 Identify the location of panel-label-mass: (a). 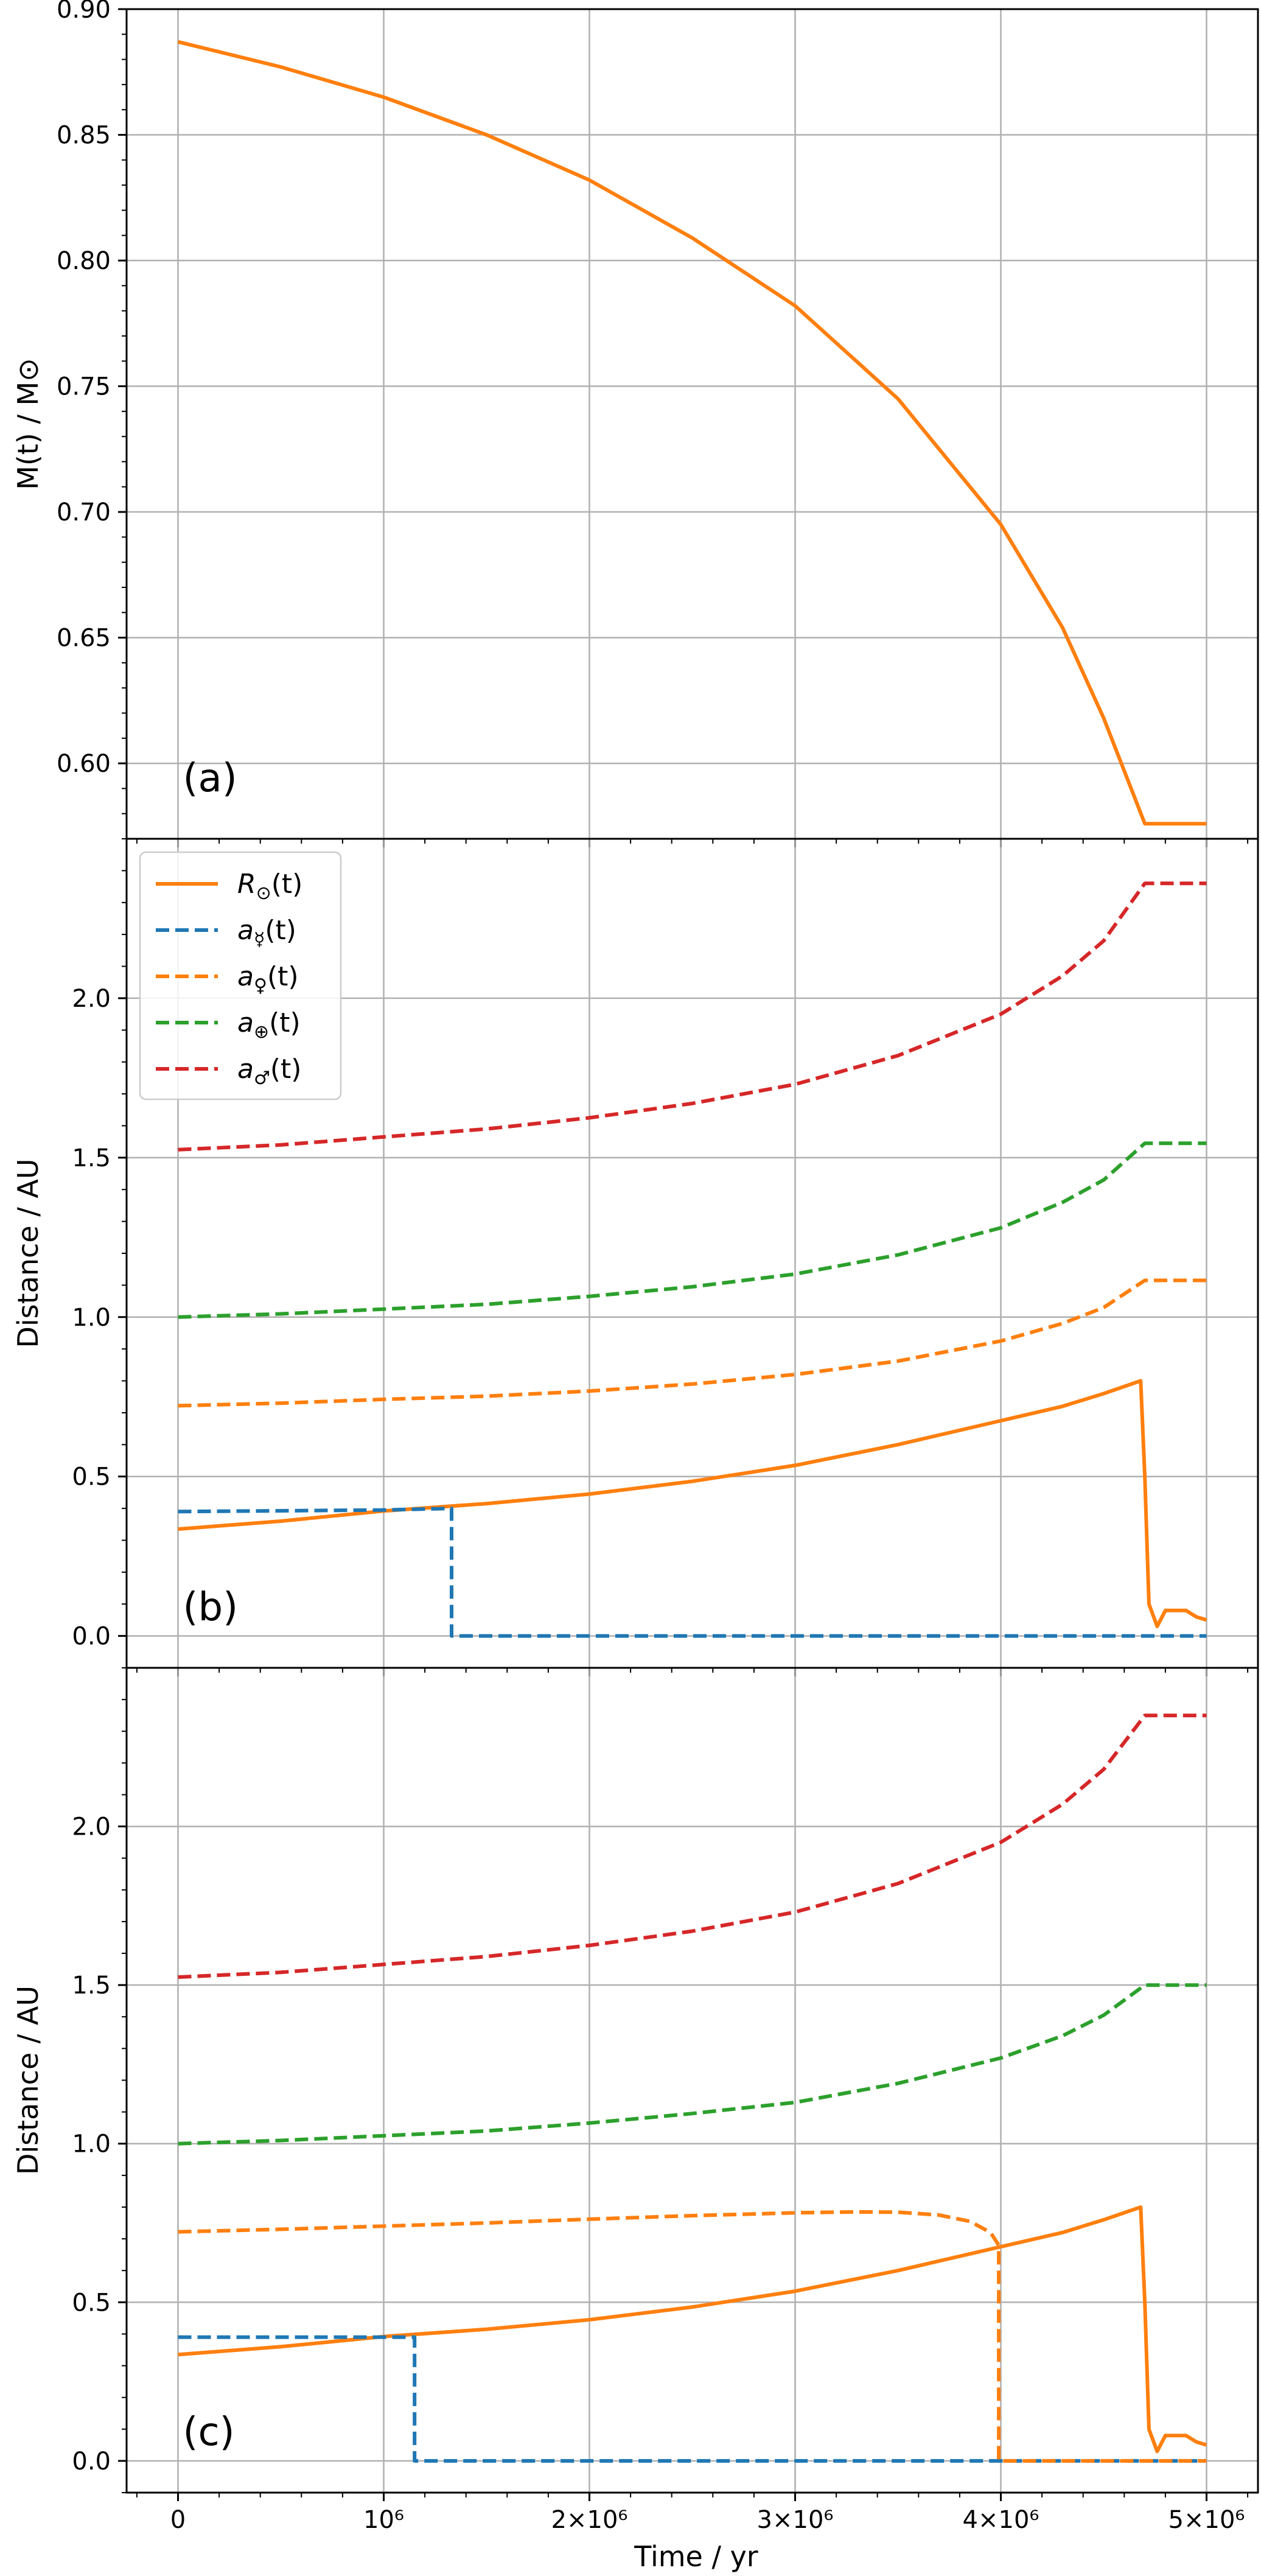
(210, 778).